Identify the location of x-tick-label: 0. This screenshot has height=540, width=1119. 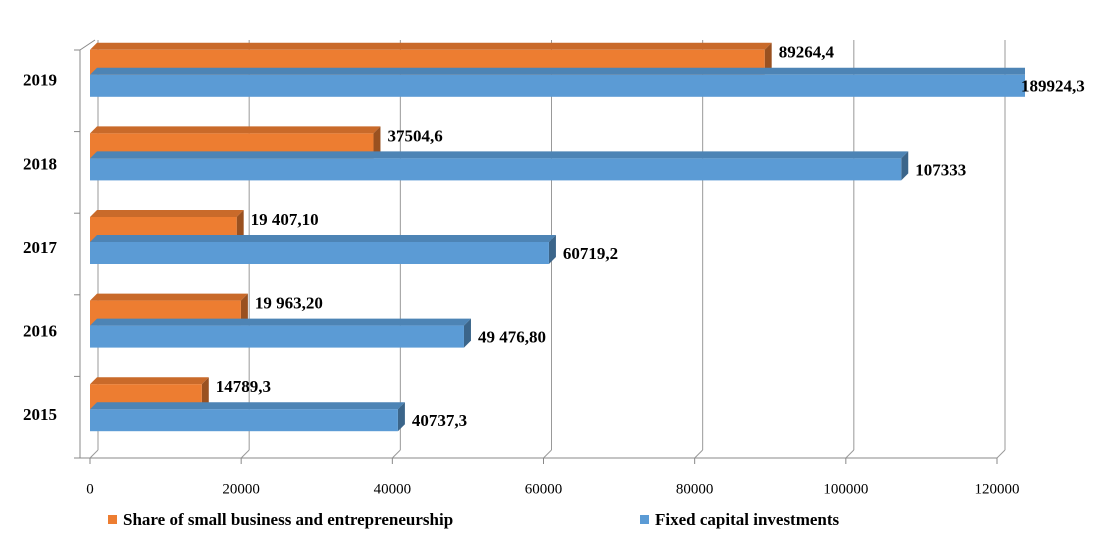
(90, 489).